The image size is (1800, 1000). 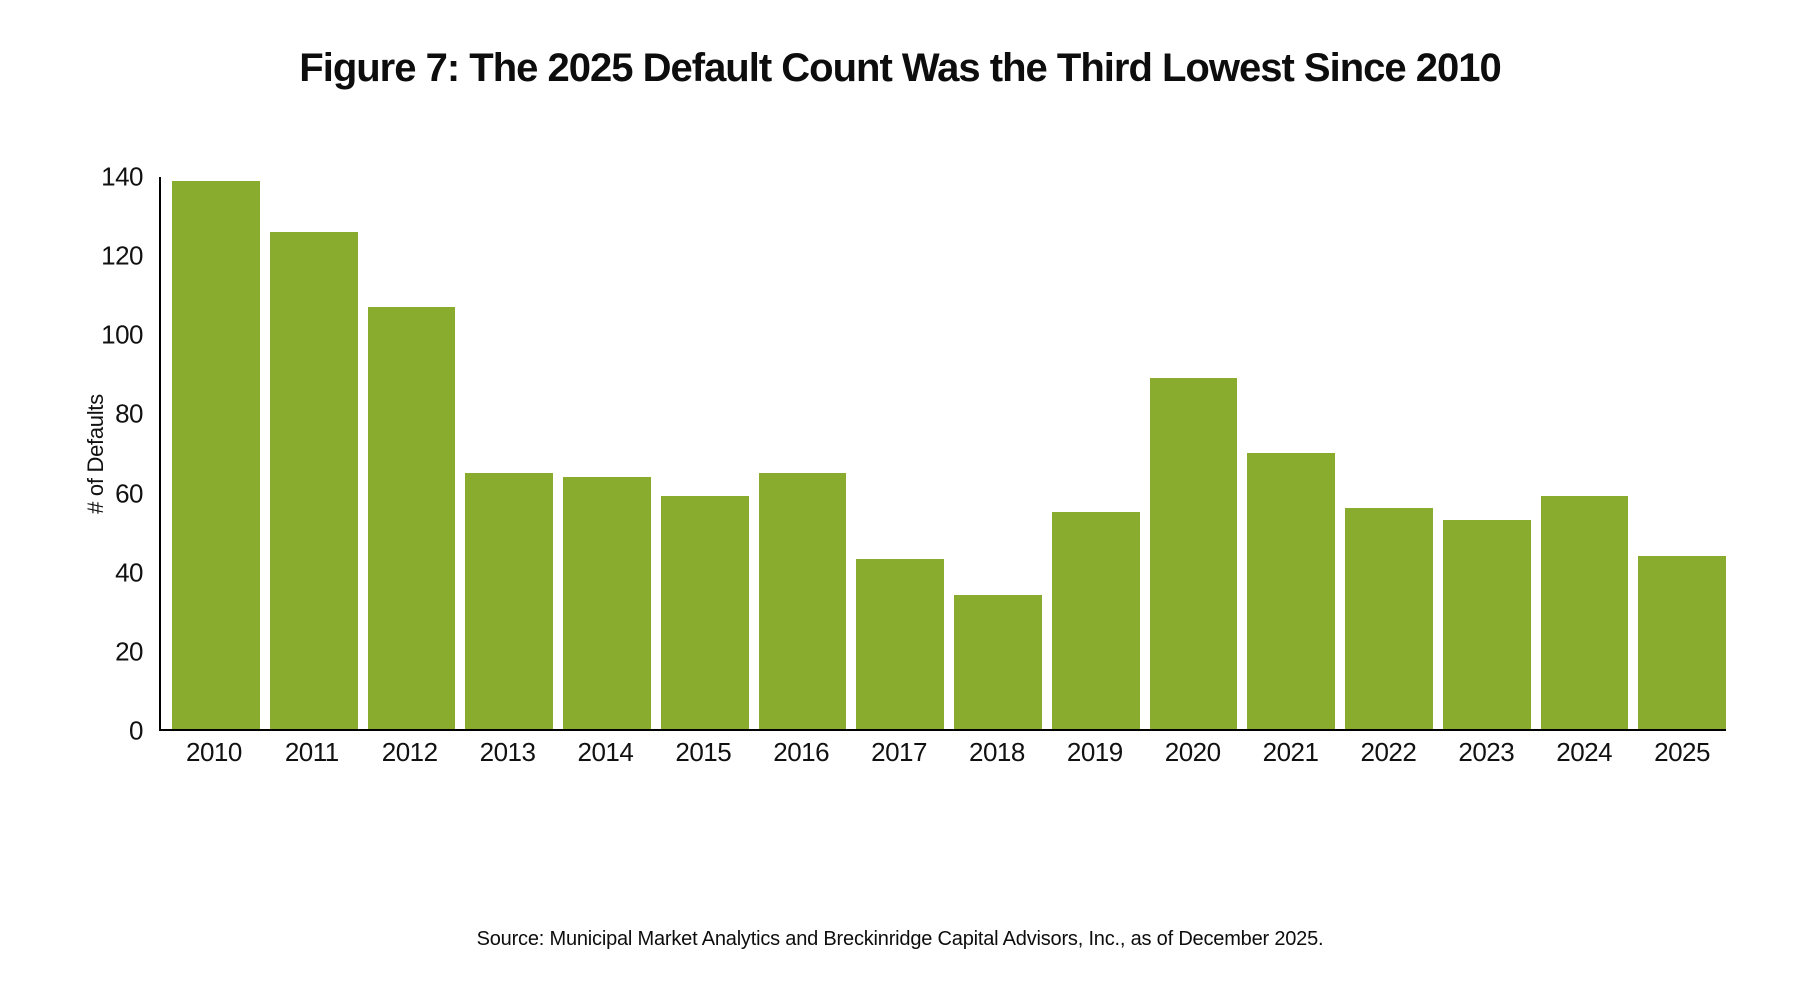 What do you see at coordinates (1192, 752) in the screenshot?
I see `x-tick-label-2020: 2020` at bounding box center [1192, 752].